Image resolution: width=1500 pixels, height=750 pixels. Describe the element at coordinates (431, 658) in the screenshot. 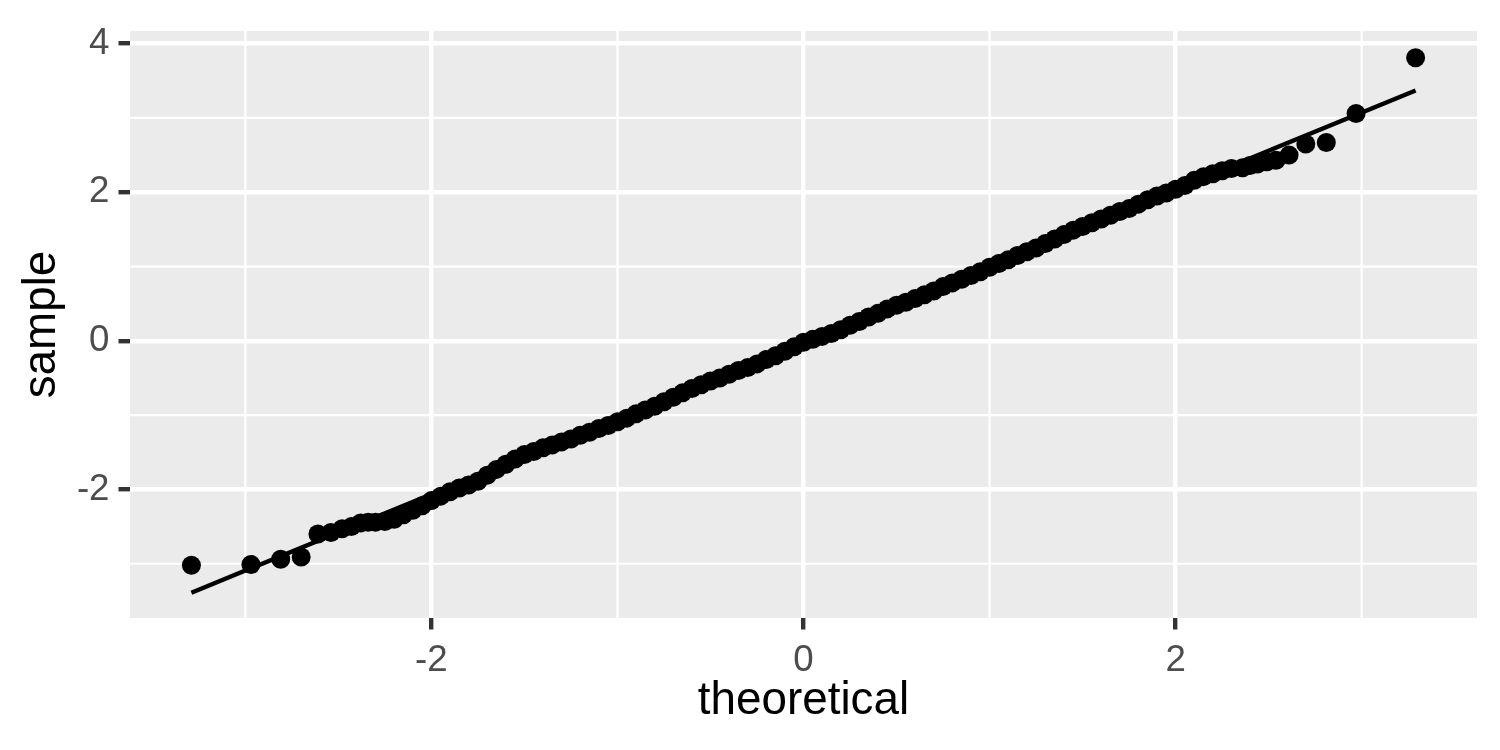

I see `x-tick-label: -2` at that location.